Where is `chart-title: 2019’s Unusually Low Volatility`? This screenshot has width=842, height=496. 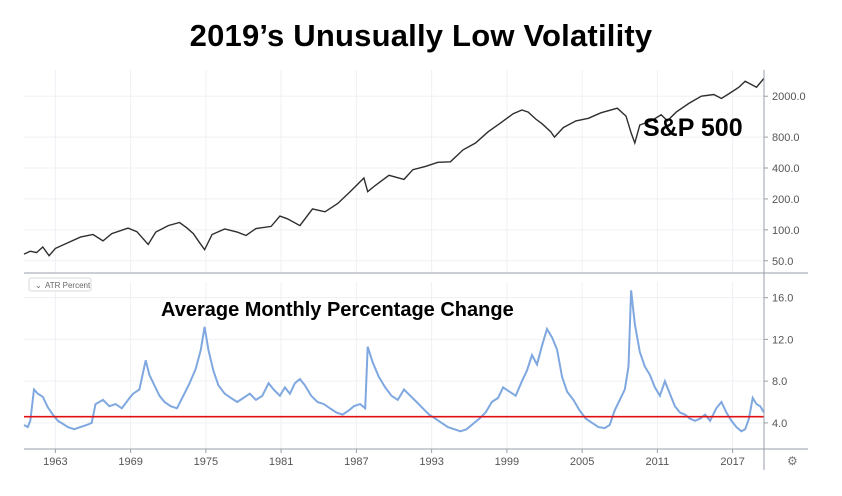 chart-title: 2019’s Unusually Low Volatility is located at coordinates (421, 35).